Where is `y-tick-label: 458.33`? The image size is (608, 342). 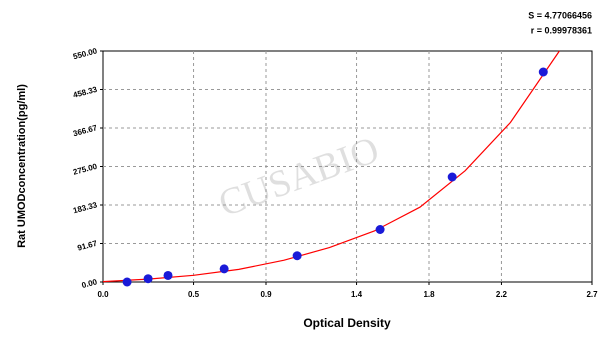 y-tick-label: 458.33 is located at coordinates (85, 92).